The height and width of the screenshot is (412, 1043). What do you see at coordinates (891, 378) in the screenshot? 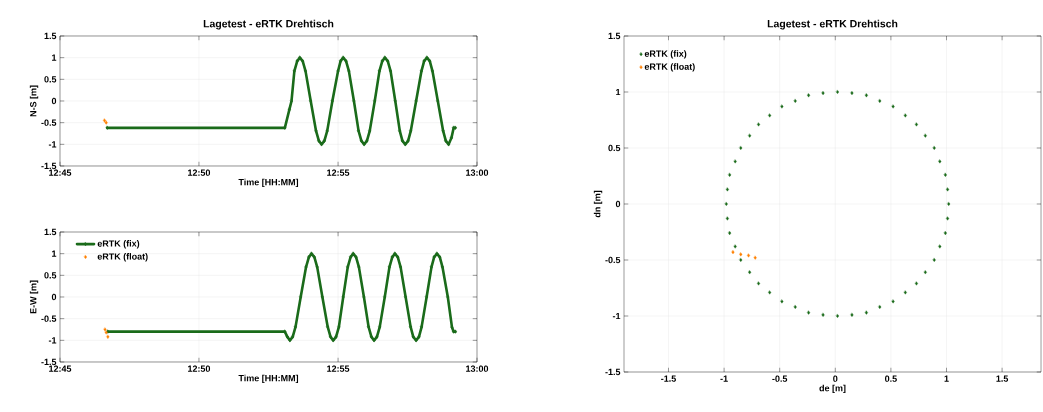
I see `x-tick-label: 0.5` at bounding box center [891, 378].